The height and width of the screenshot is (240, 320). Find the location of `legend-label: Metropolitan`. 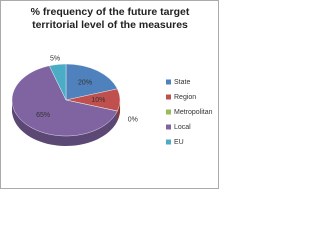

legend-label: Metropolitan is located at coordinates (193, 112).